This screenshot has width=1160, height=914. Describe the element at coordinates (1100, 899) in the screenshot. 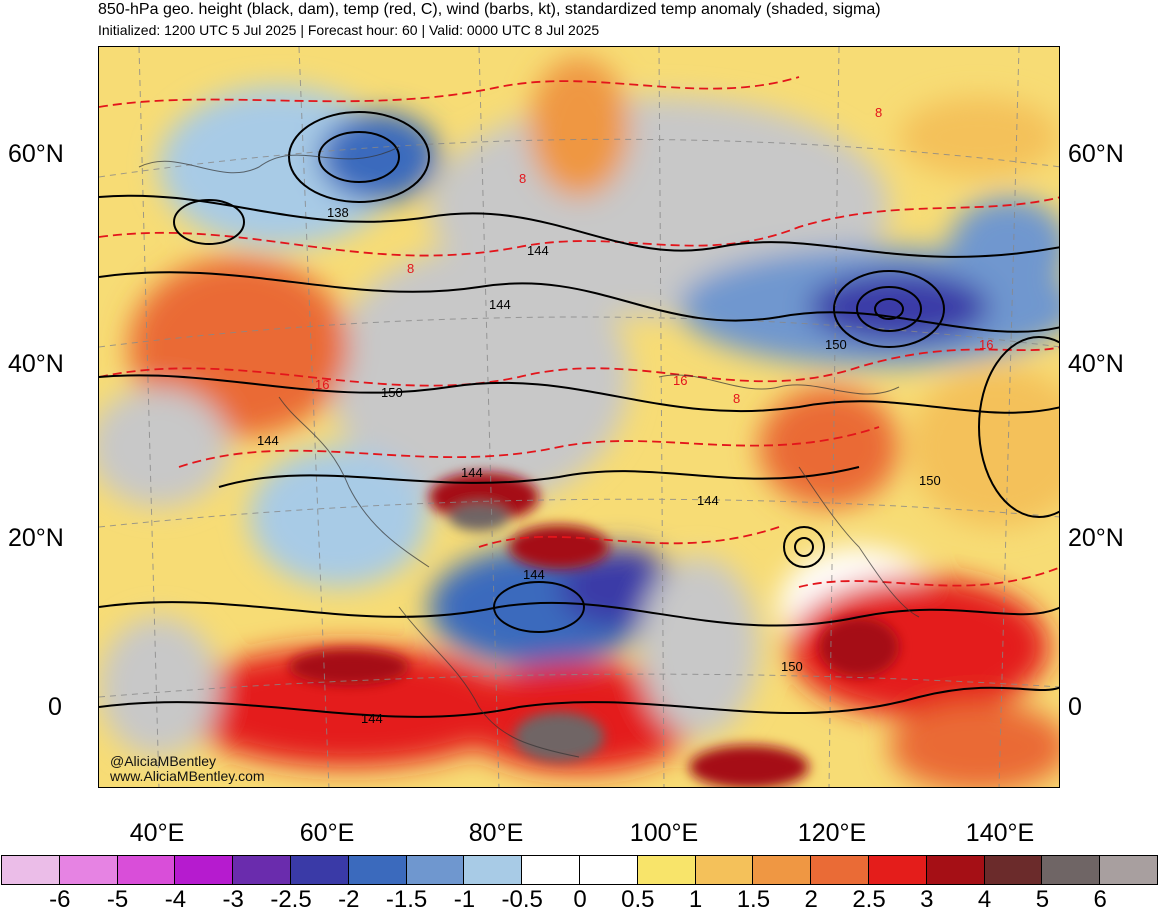

I see `colorbar-tick-label: 6` at that location.